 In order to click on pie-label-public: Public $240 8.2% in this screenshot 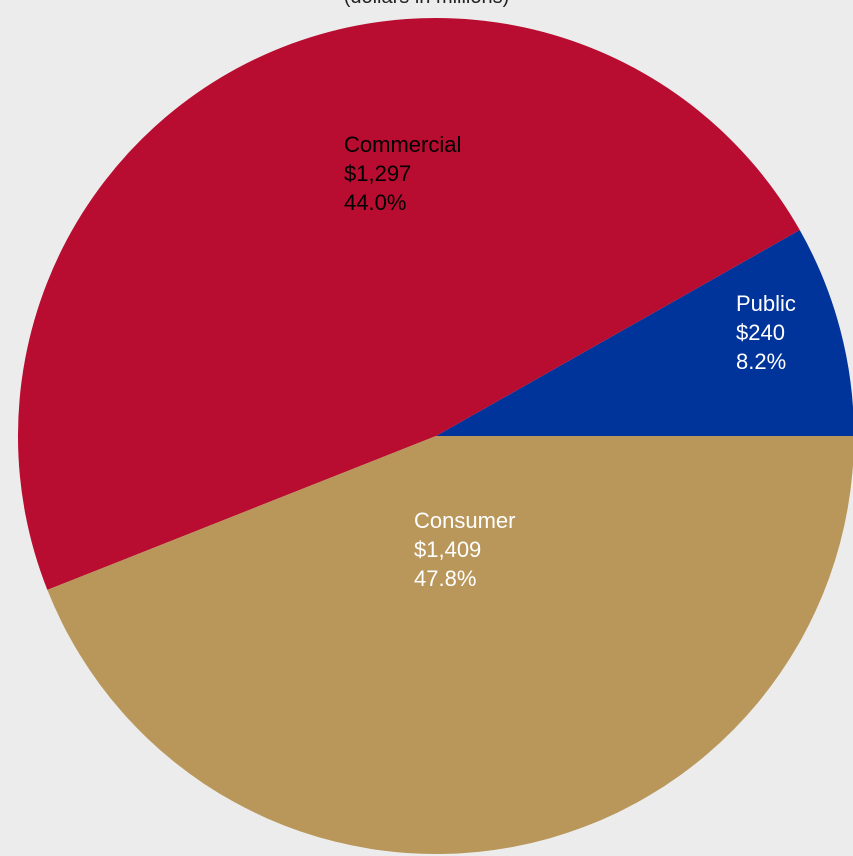, I will do `click(766, 332)`.